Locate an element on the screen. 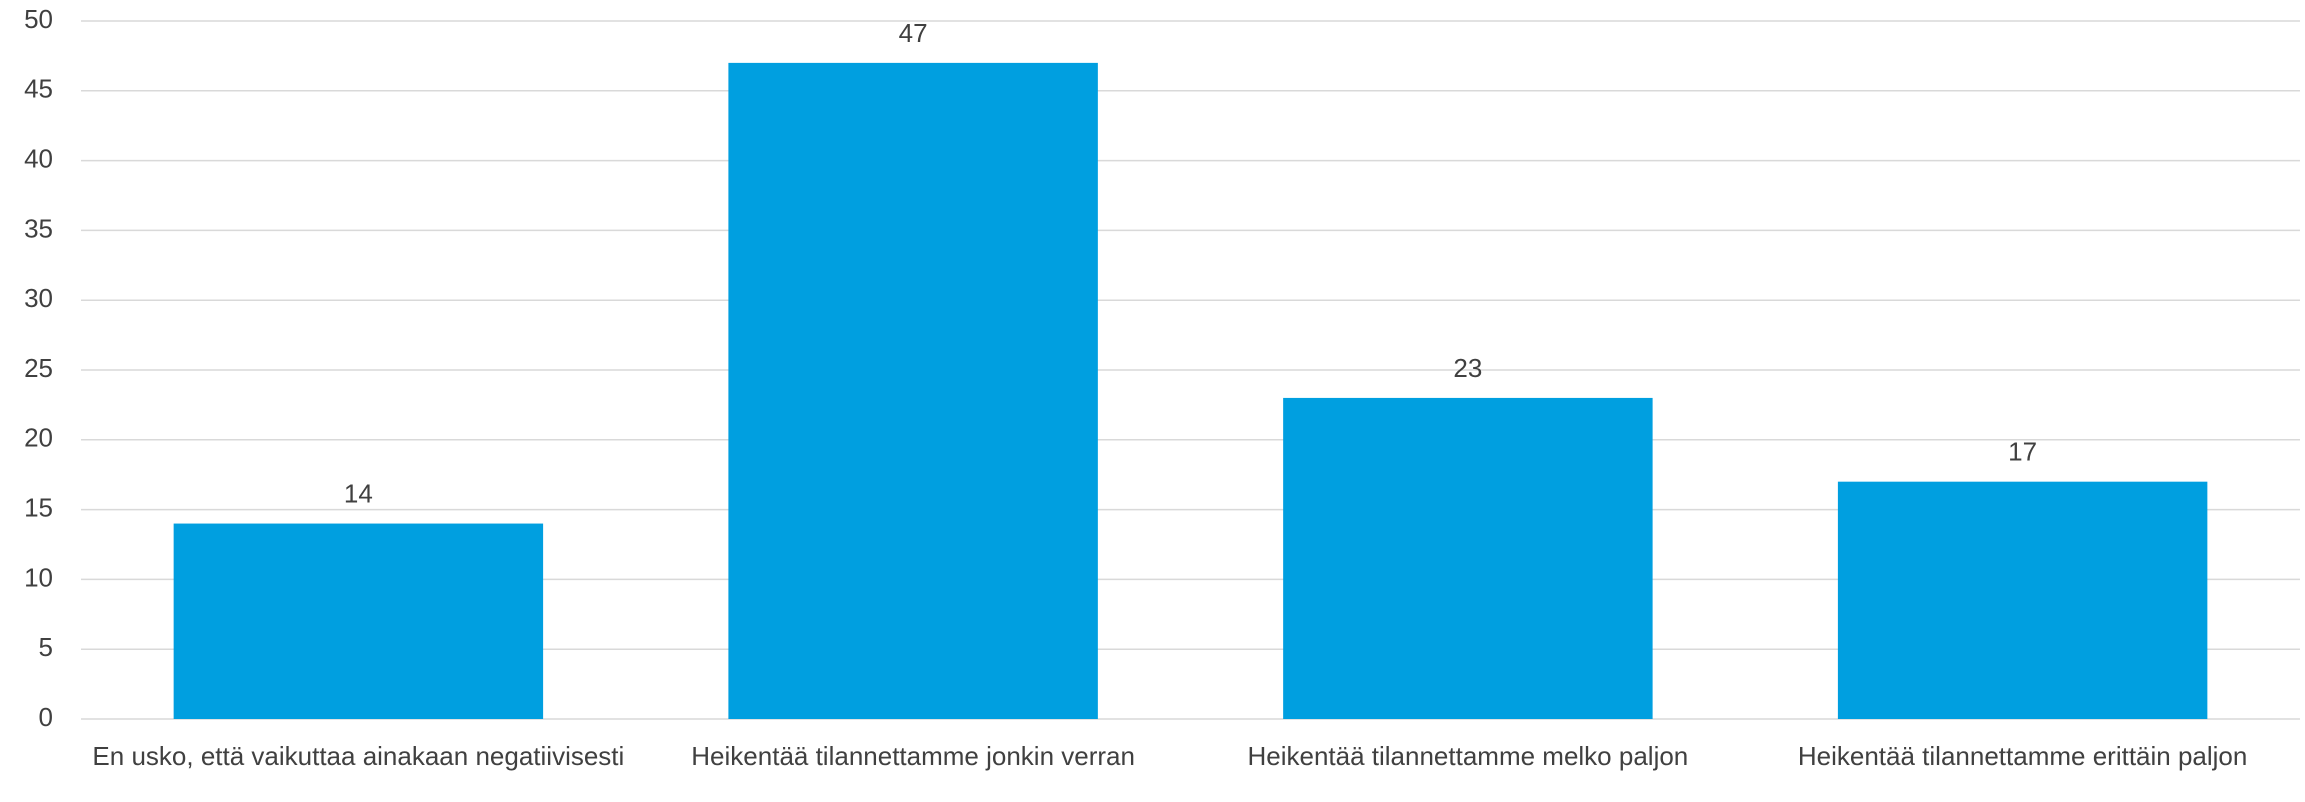 The width and height of the screenshot is (2305, 802). y-tick-label: 10 is located at coordinates (38, 577).